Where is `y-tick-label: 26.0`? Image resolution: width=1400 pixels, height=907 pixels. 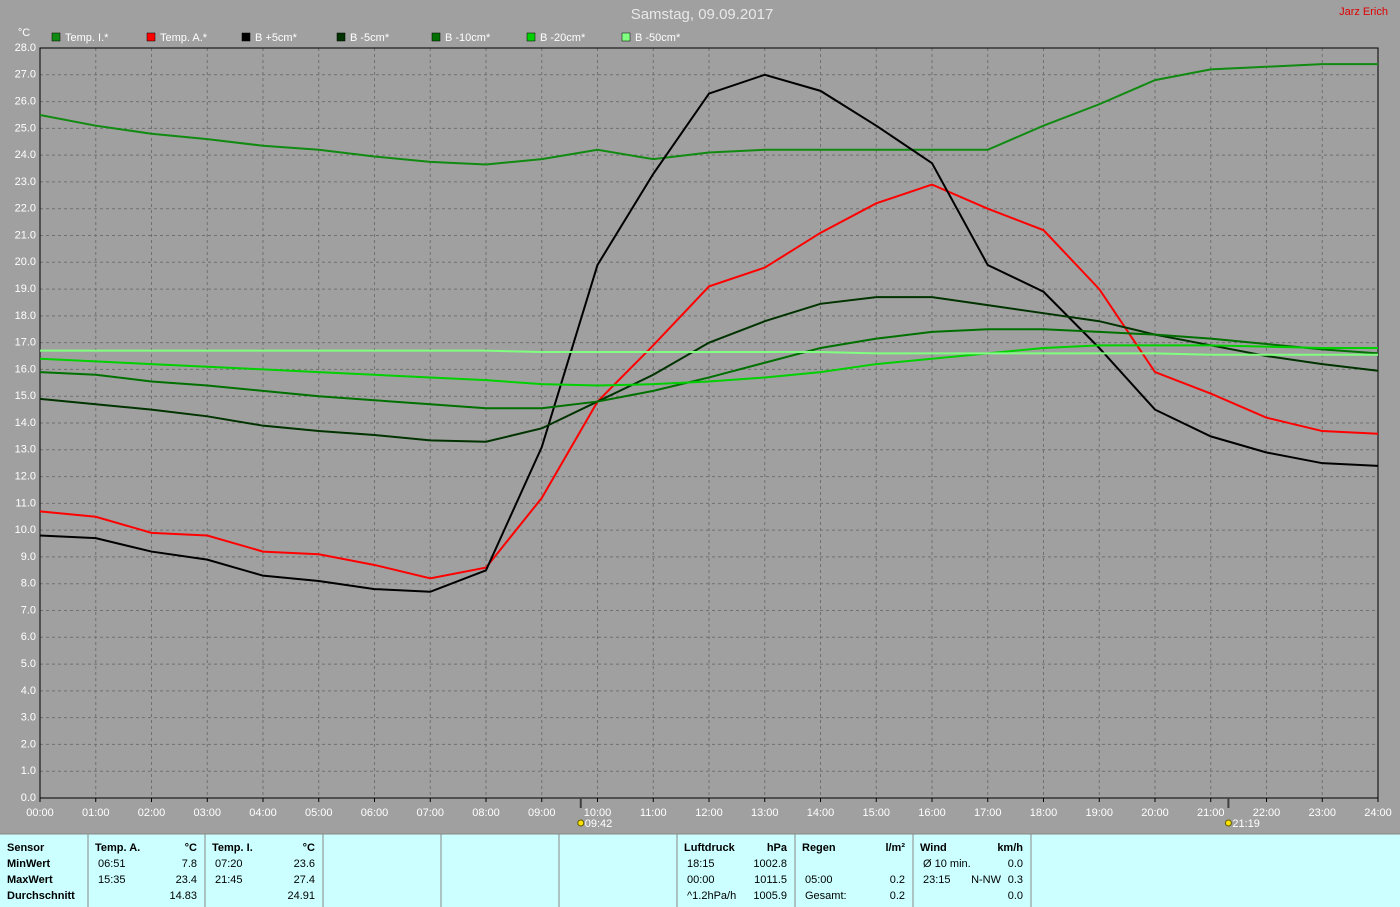 y-tick-label: 26.0 is located at coordinates (25, 101).